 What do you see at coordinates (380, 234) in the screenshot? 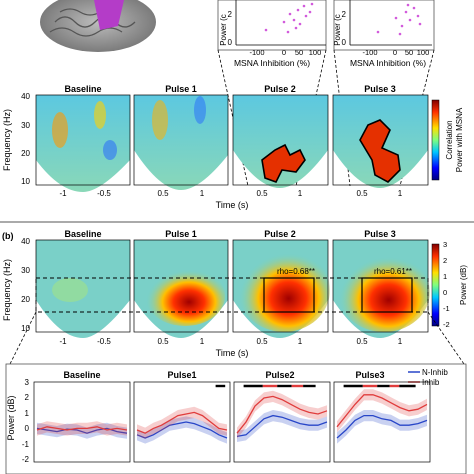
I see `panel-b-title-pulse3: Pulse 3` at bounding box center [380, 234].